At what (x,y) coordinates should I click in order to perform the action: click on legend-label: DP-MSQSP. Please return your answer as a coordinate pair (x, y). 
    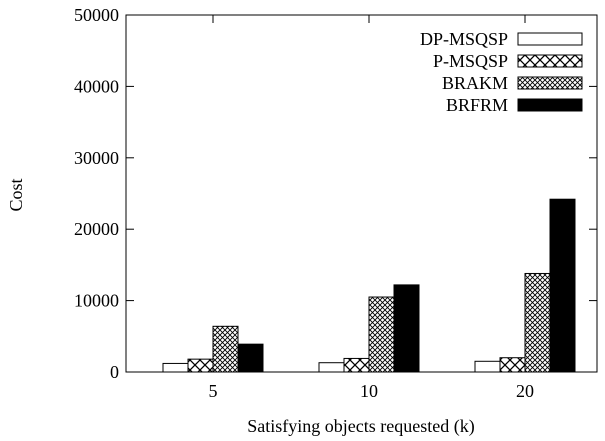
    Looking at the image, I should click on (464, 39).